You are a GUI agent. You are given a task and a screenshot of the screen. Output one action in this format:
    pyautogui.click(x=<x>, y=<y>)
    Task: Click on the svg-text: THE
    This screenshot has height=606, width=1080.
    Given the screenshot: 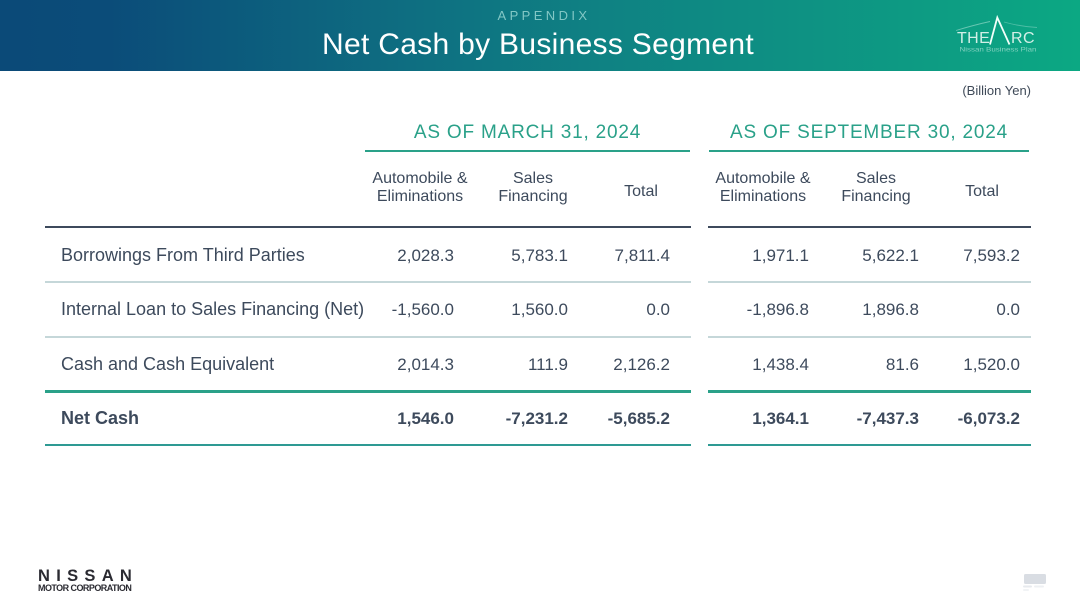 What is the action you would take?
    pyautogui.click(x=973, y=38)
    